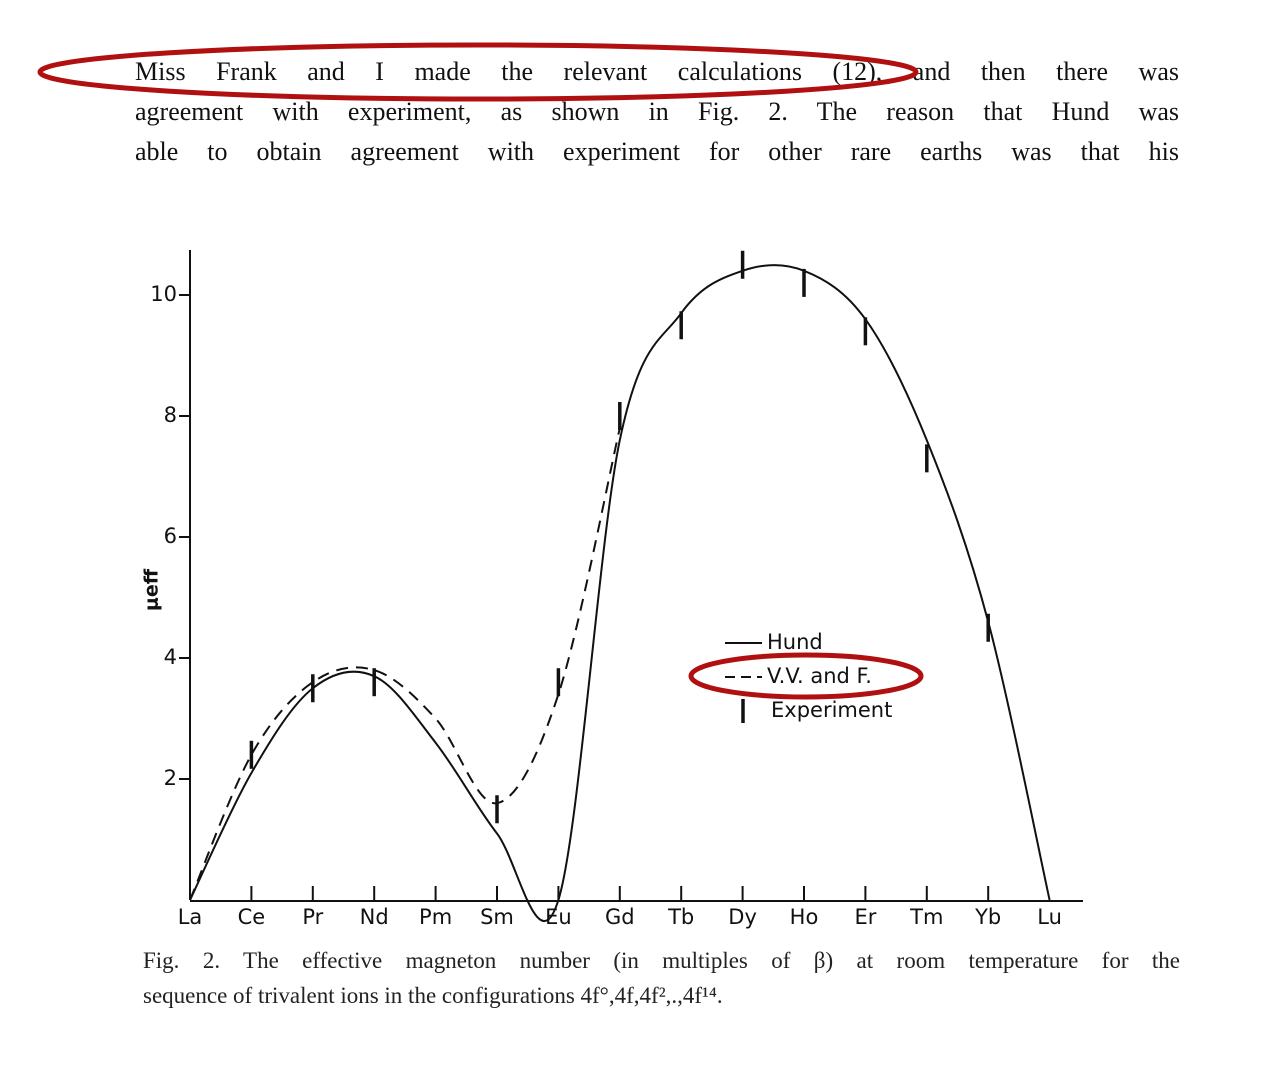 The width and height of the screenshot is (1279, 1080). I want to click on x-tick-label: Tb, so click(680, 917).